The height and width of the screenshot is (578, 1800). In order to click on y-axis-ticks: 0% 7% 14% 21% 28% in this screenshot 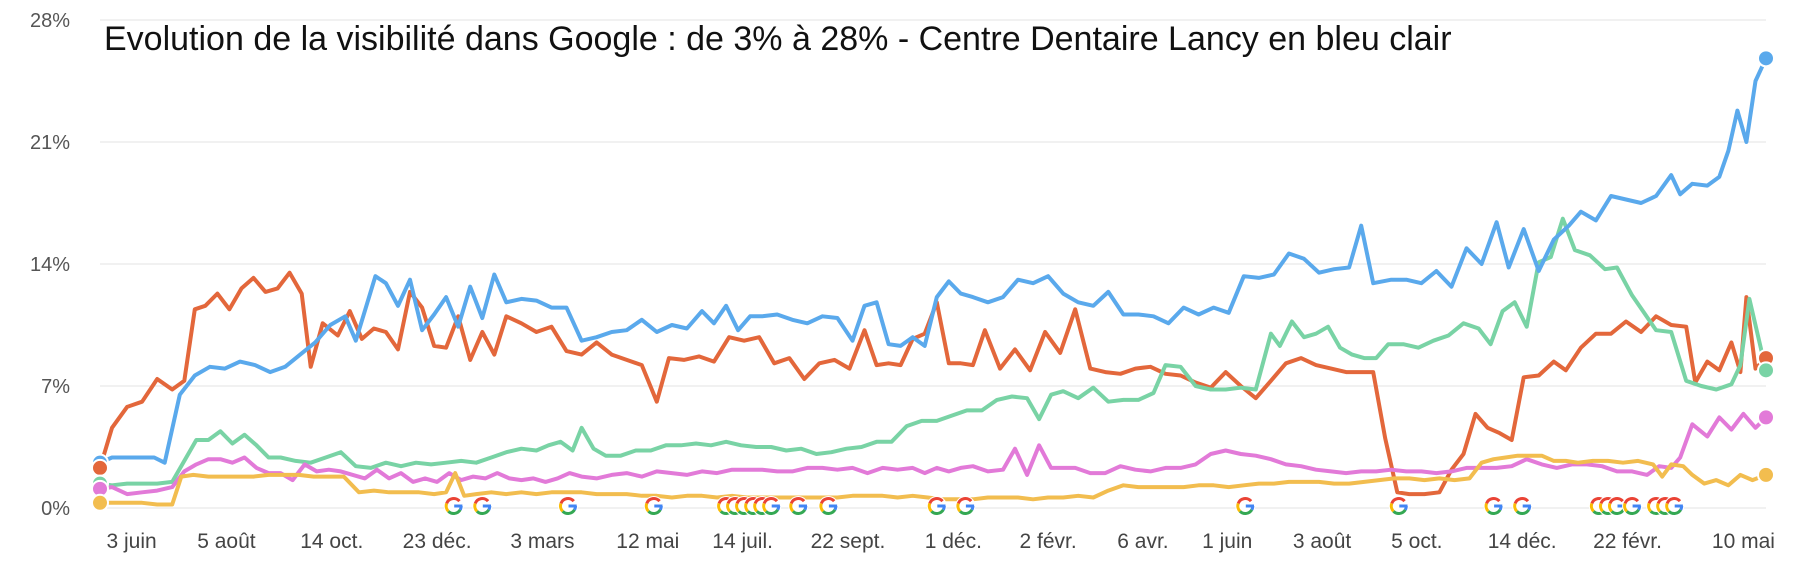, I will do `click(50, 265)`.